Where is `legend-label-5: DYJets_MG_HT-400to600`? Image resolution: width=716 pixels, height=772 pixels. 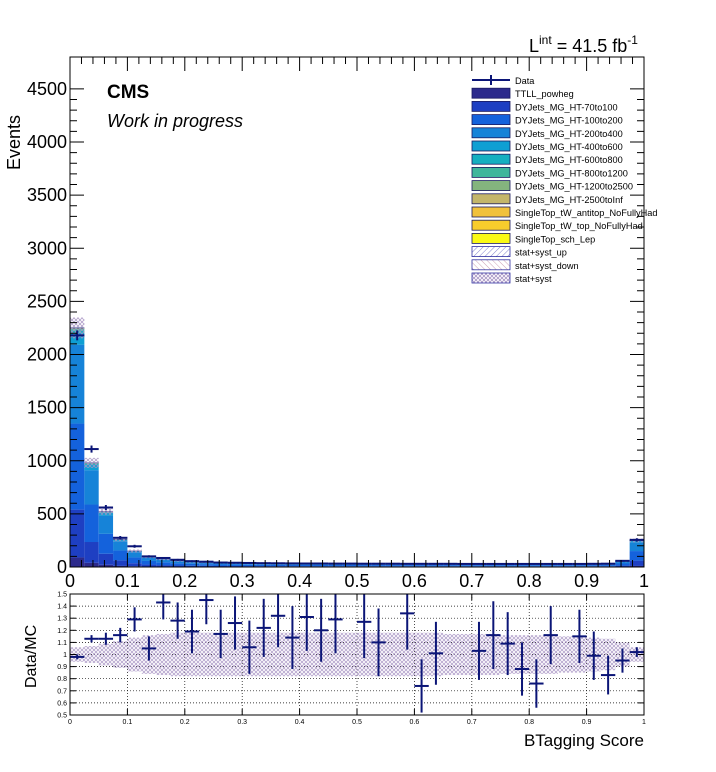
legend-label-5: DYJets_MG_HT-400to600 is located at coordinates (569, 147).